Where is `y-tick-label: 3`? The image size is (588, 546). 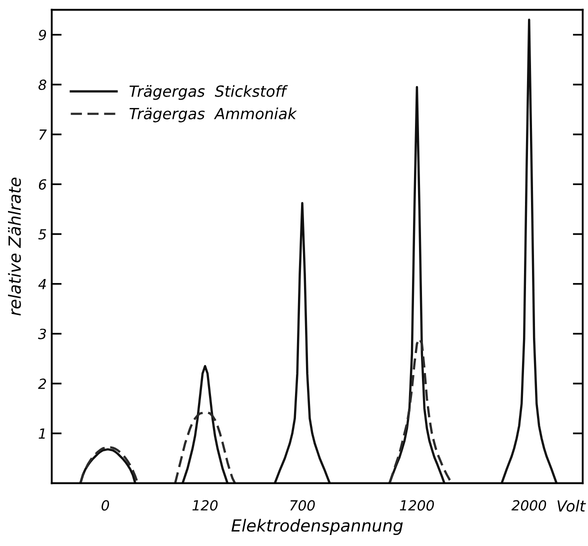 y-tick-label: 3 is located at coordinates (42, 334).